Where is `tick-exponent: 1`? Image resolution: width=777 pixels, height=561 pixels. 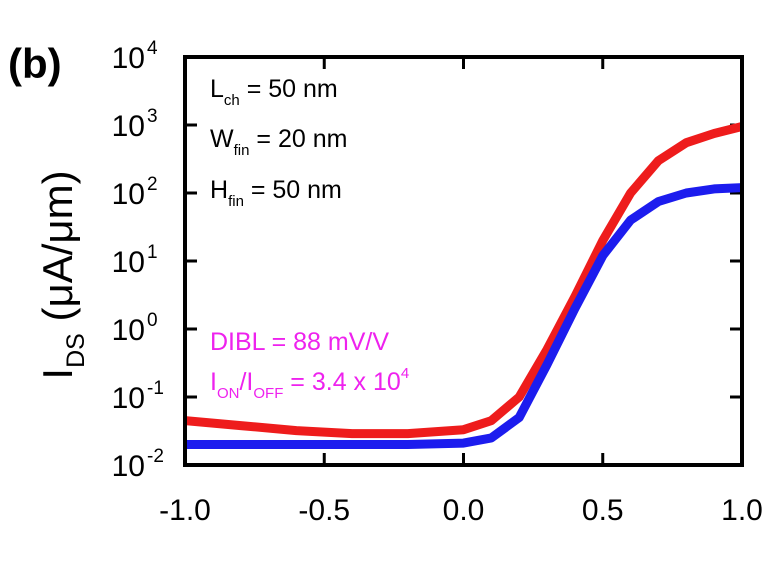
tick-exponent: 1 is located at coordinates (152, 252).